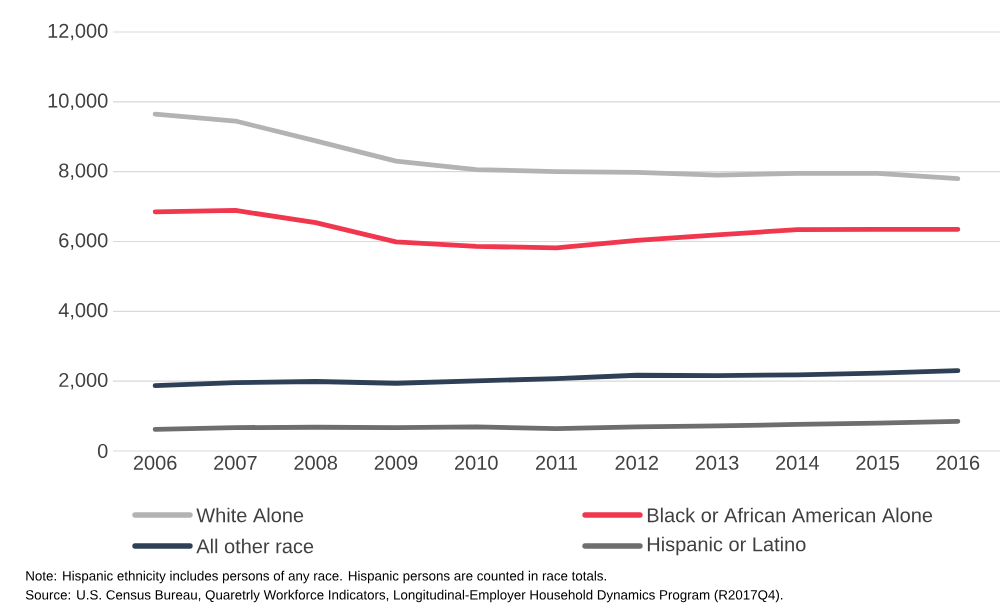 The image size is (1007, 611). I want to click on x-tick-label: 2006, so click(155, 462).